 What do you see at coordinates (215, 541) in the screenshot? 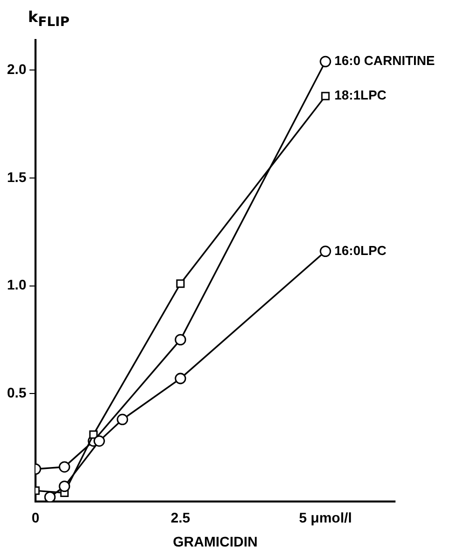
I see `x-axis-title: GRAMICIDIN` at bounding box center [215, 541].